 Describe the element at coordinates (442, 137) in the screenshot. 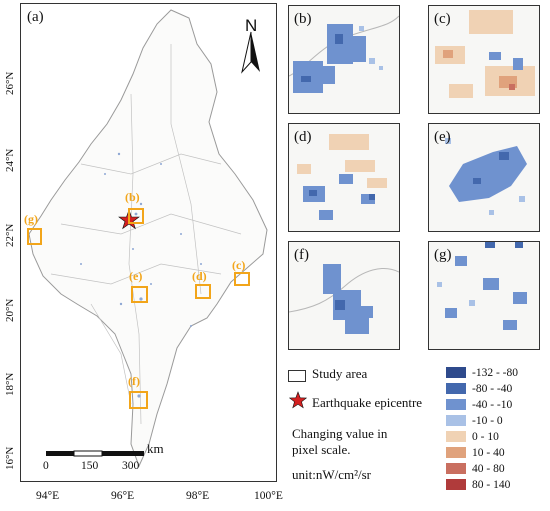

I see `panel-label-e: (e)` at that location.